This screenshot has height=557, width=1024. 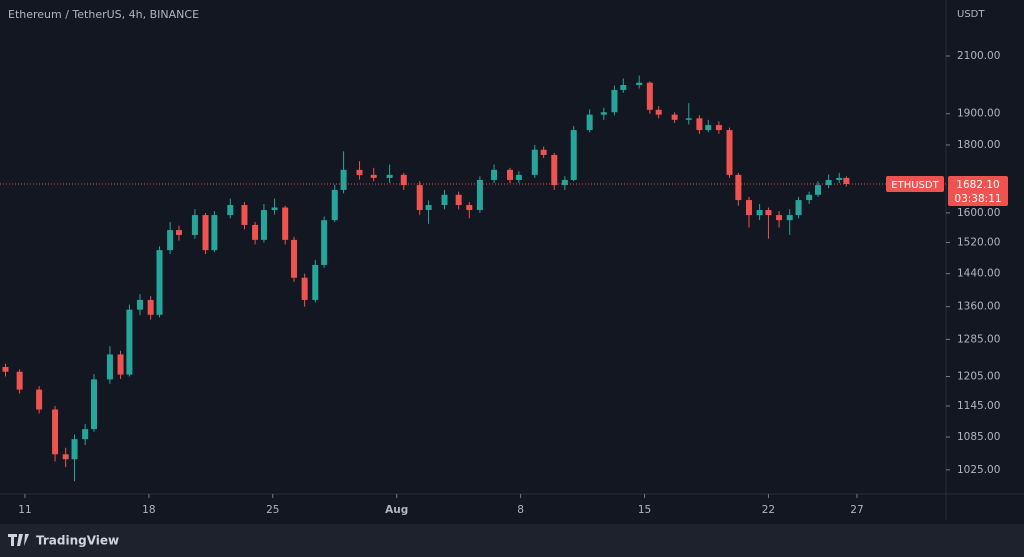 I want to click on x-tick-label: 15, so click(x=644, y=510).